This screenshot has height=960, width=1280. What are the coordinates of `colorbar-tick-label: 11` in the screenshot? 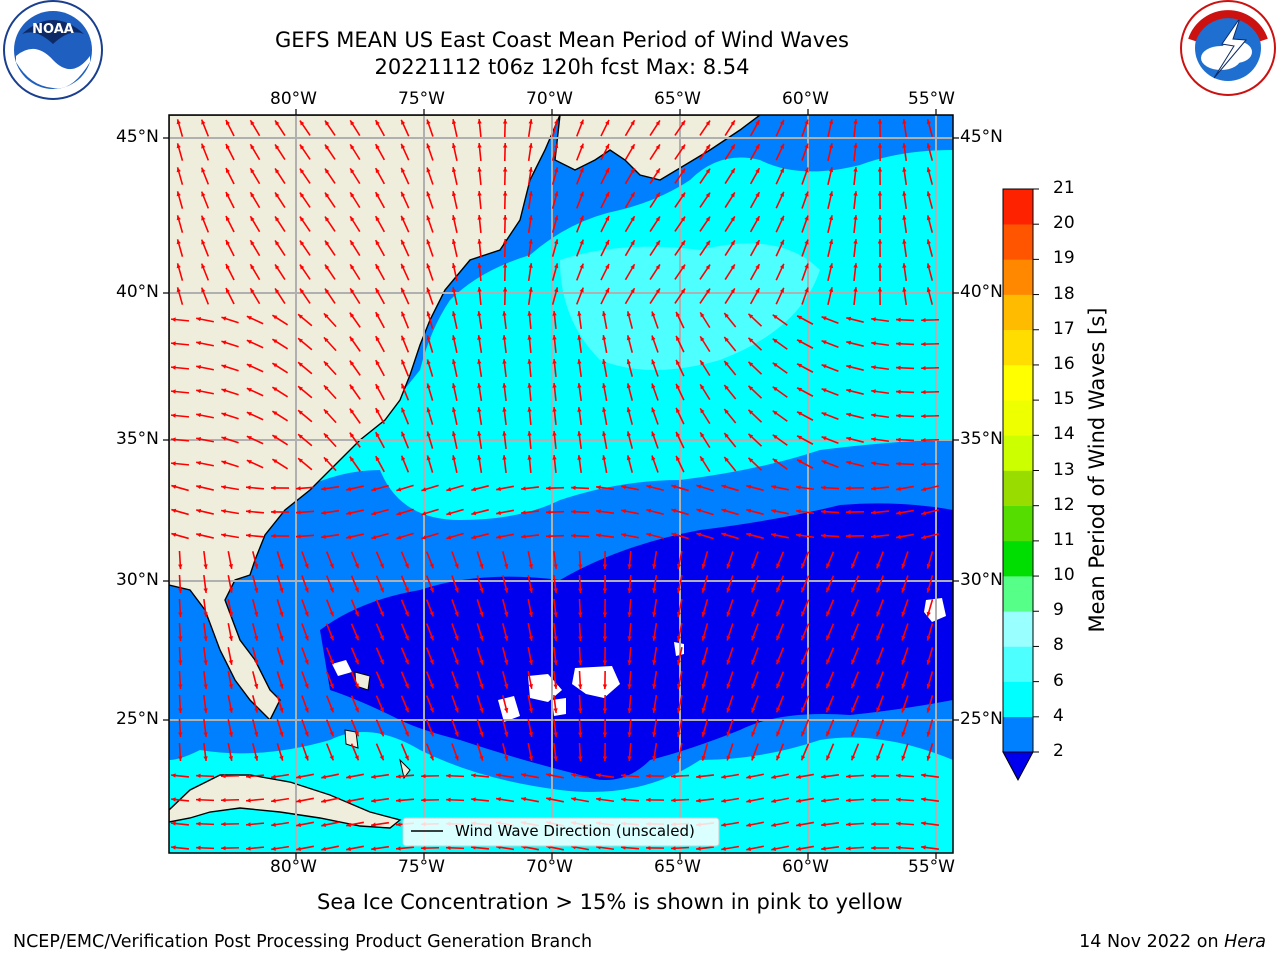 It's located at (1064, 539).